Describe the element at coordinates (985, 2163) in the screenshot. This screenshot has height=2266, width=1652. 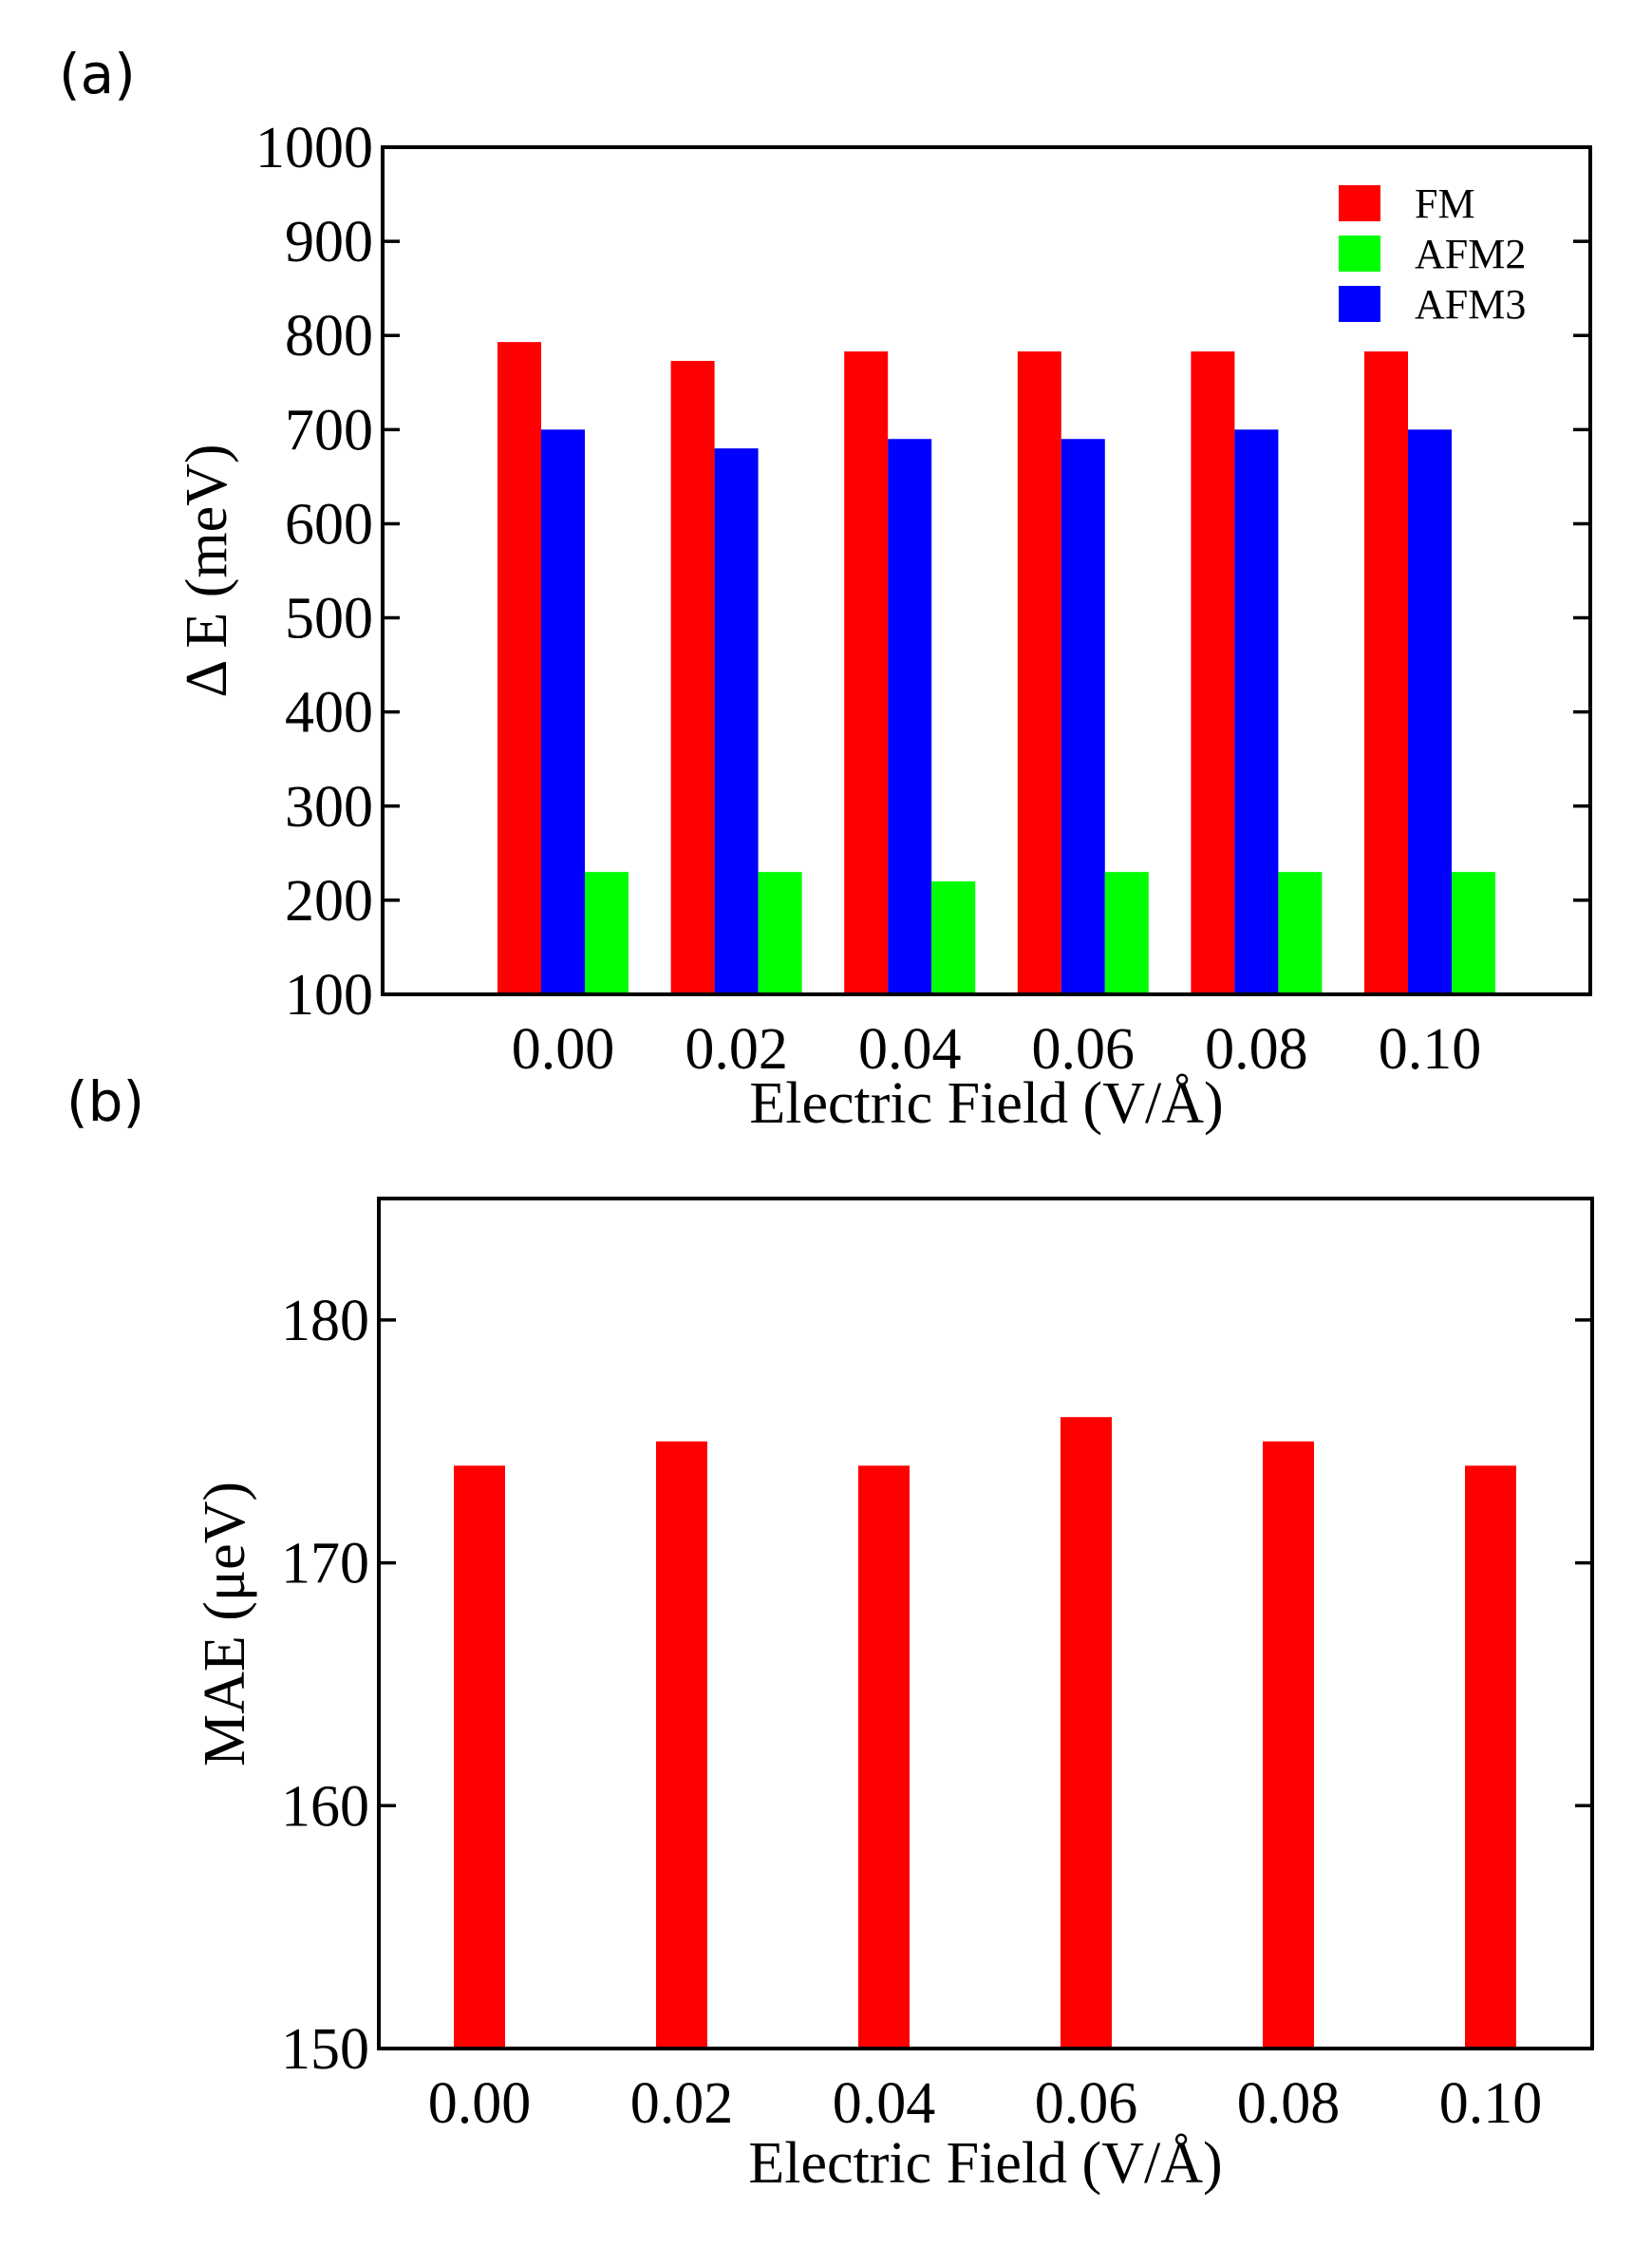
I see `panel-b-x-axis-title: Electric Field (V/Å)` at that location.